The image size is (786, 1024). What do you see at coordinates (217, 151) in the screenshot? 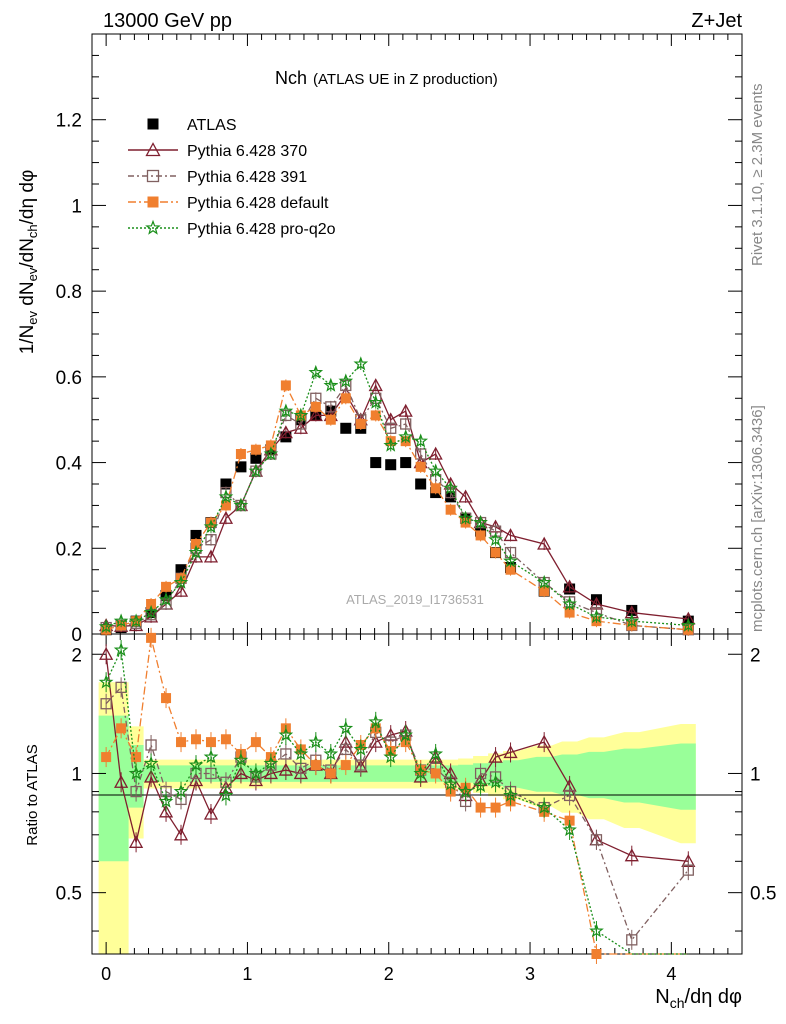
I see `legend-entry: Pythia 6.428 370` at bounding box center [217, 151].